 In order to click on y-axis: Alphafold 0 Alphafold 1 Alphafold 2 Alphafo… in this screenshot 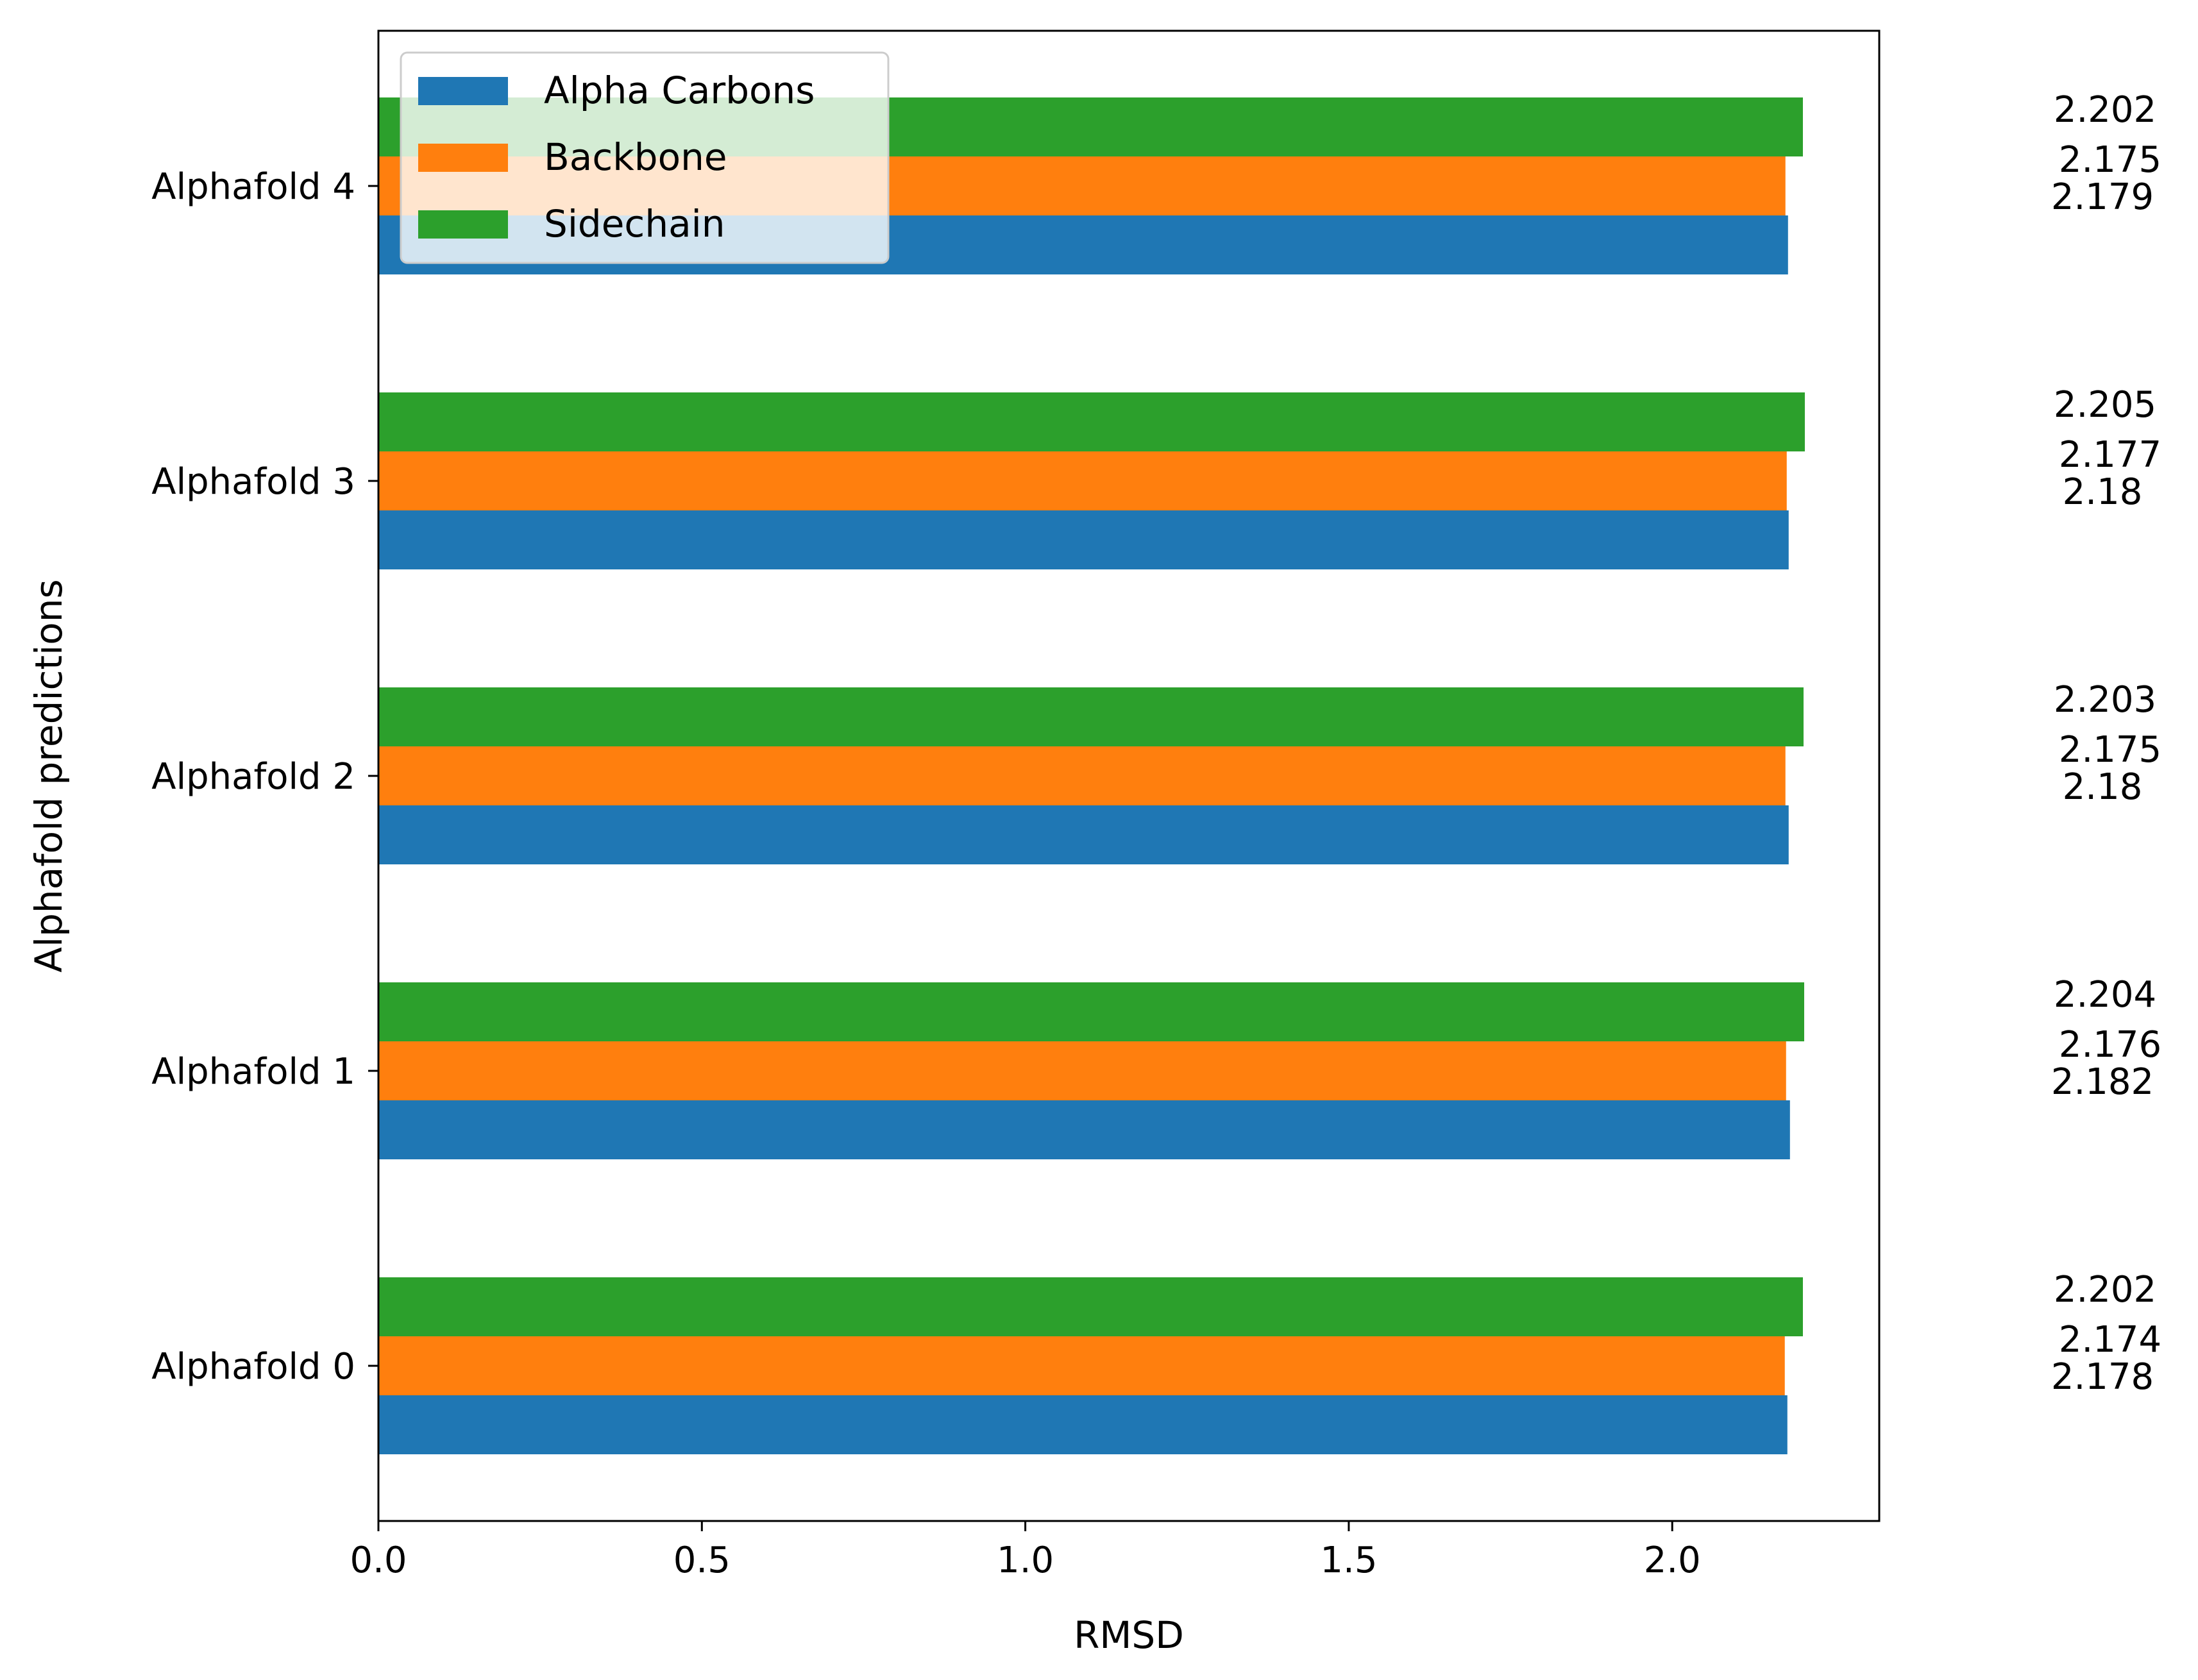, I will do `click(264, 777)`.